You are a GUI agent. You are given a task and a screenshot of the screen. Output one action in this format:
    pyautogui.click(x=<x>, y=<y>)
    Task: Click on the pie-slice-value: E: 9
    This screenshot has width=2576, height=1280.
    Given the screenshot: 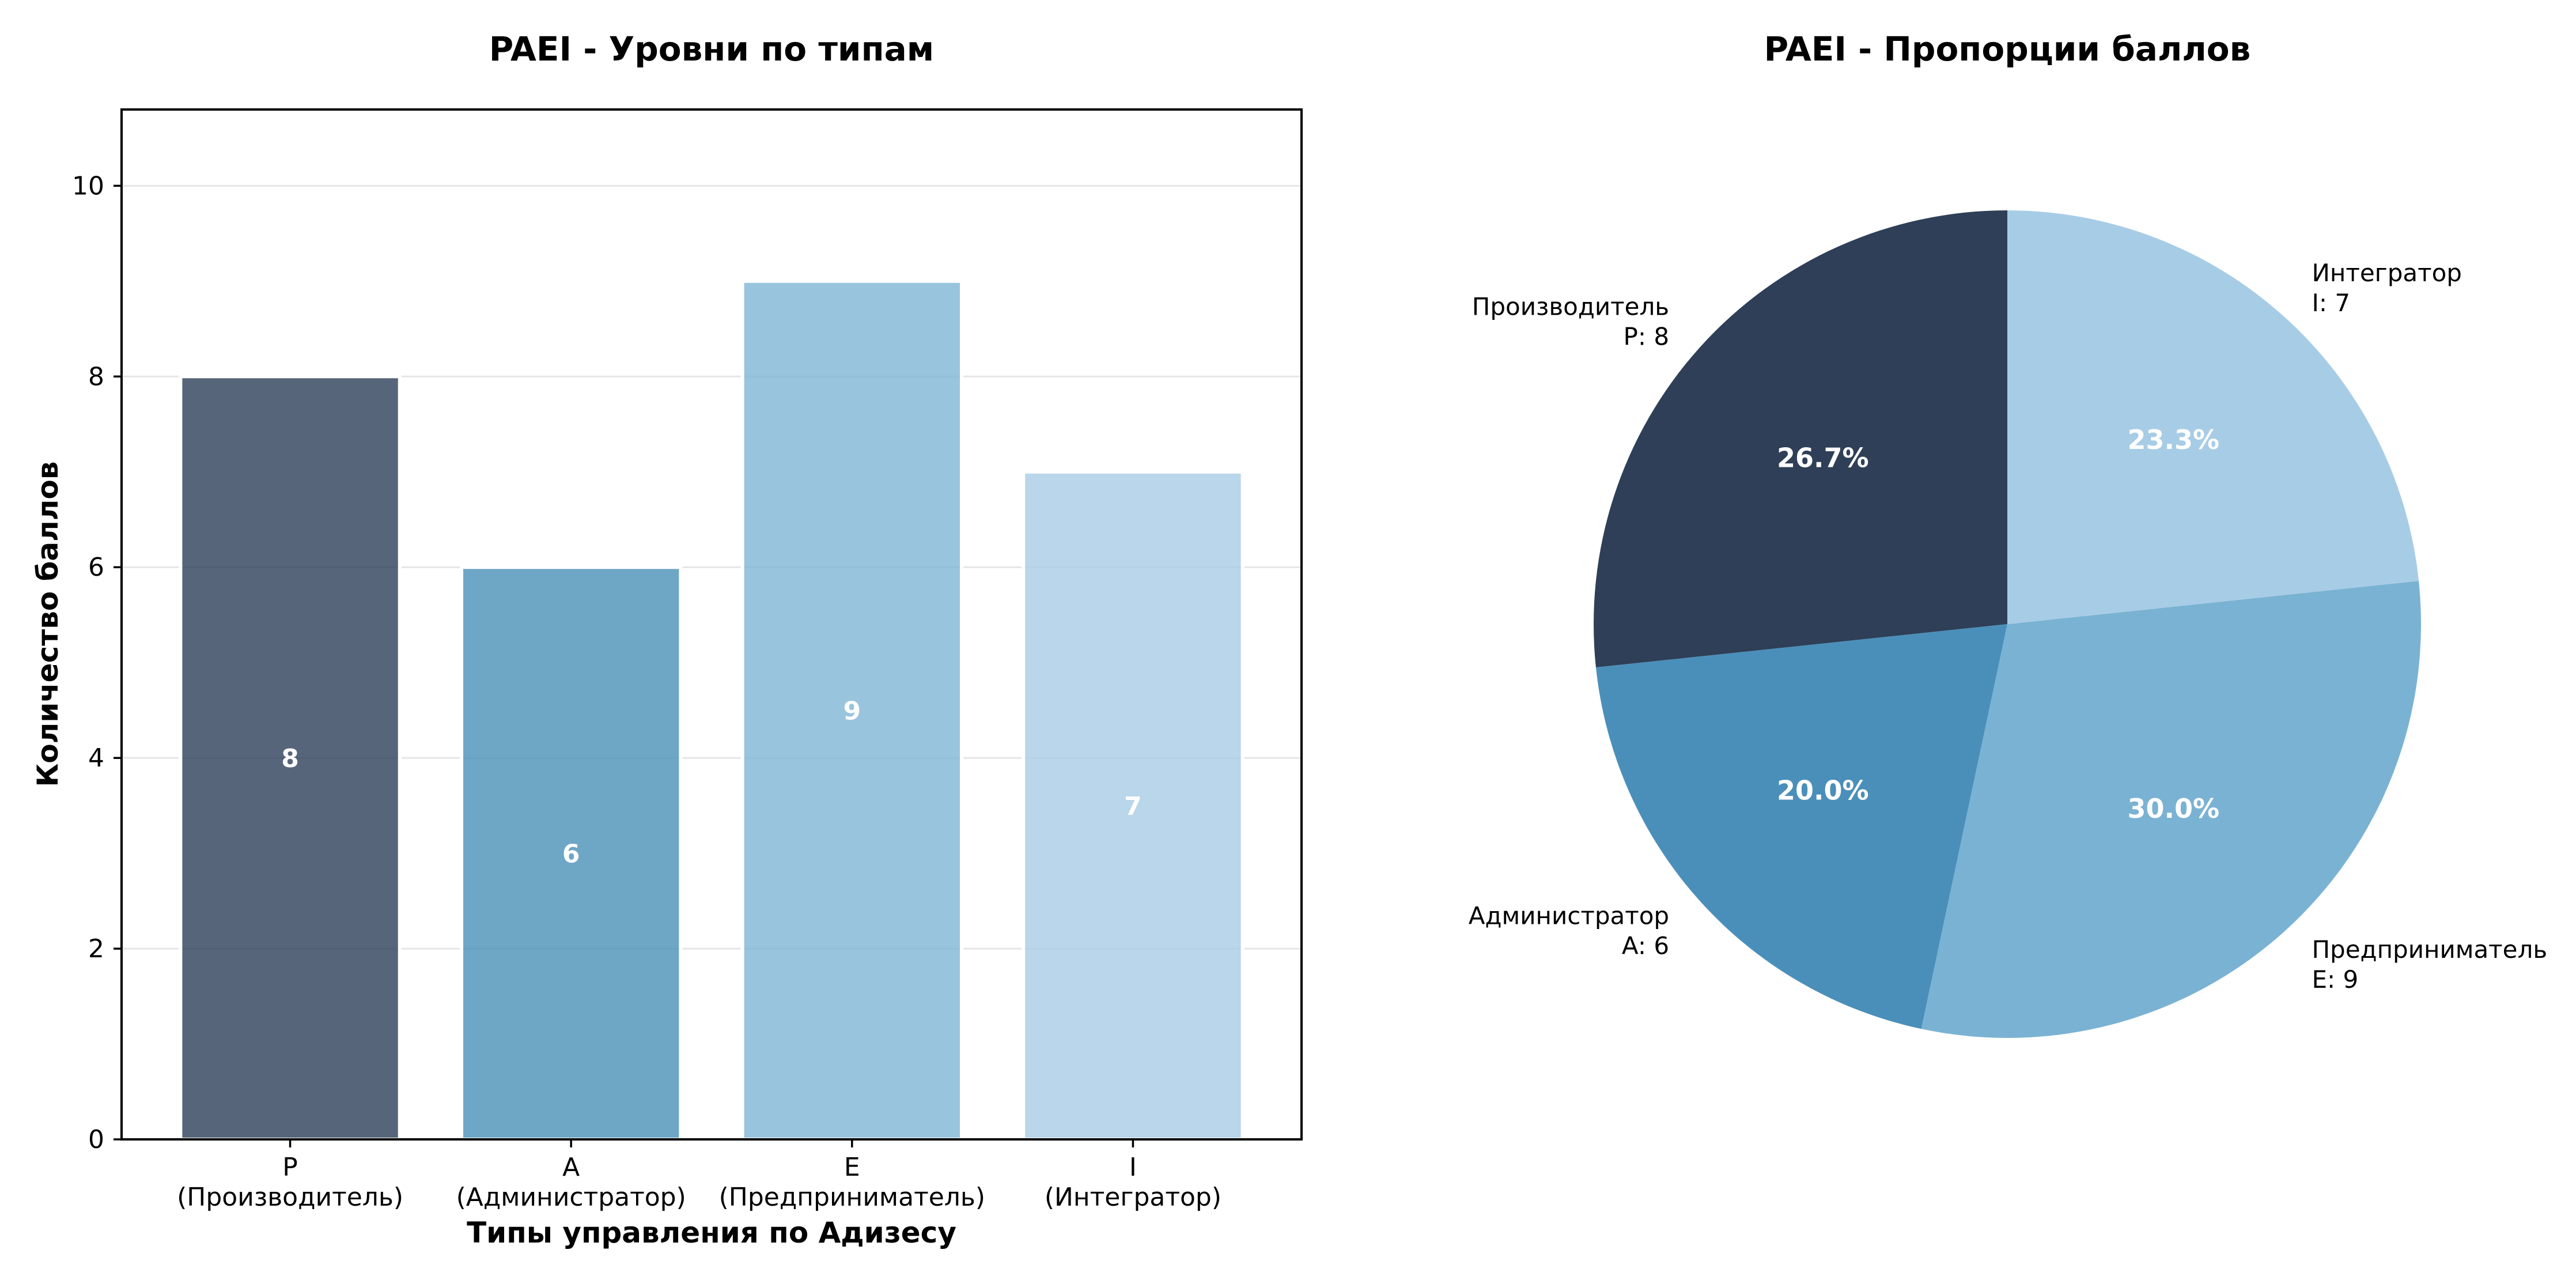 What is the action you would take?
    pyautogui.click(x=2335, y=979)
    